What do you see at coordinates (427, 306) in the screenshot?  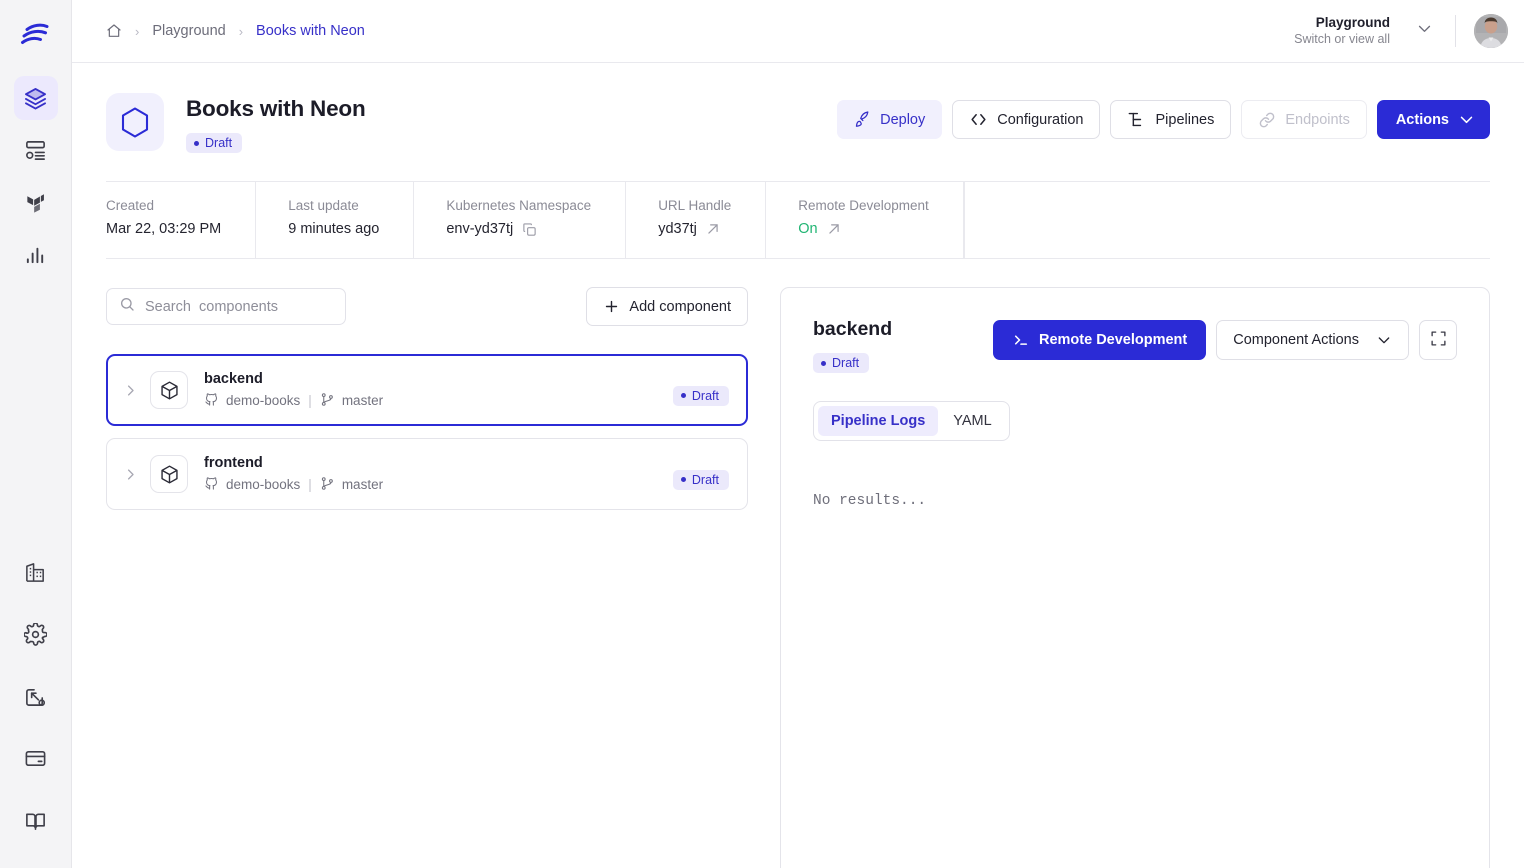 I see `components-toolbar: Add component` at bounding box center [427, 306].